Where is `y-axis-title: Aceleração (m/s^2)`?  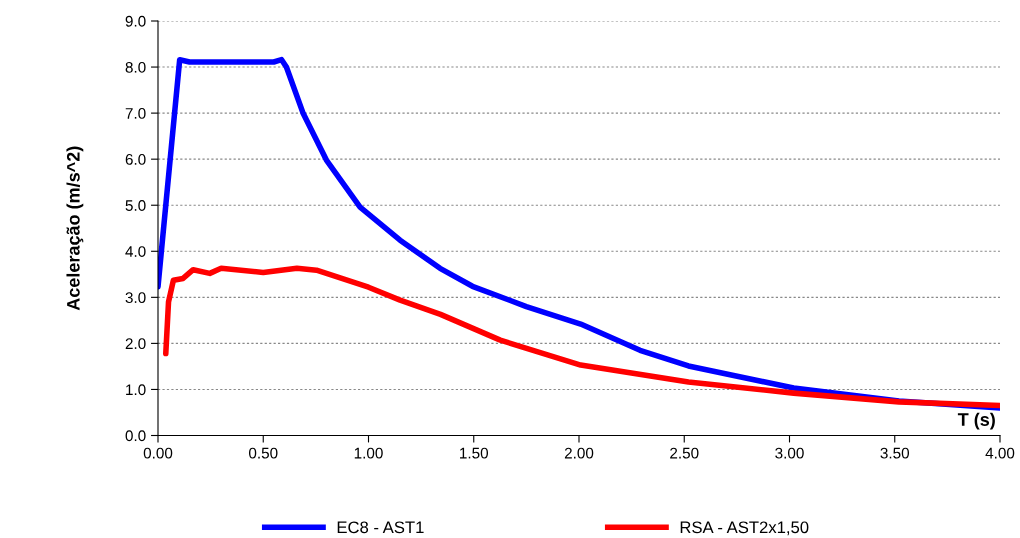
y-axis-title: Aceleração (m/s^2) is located at coordinates (75, 228).